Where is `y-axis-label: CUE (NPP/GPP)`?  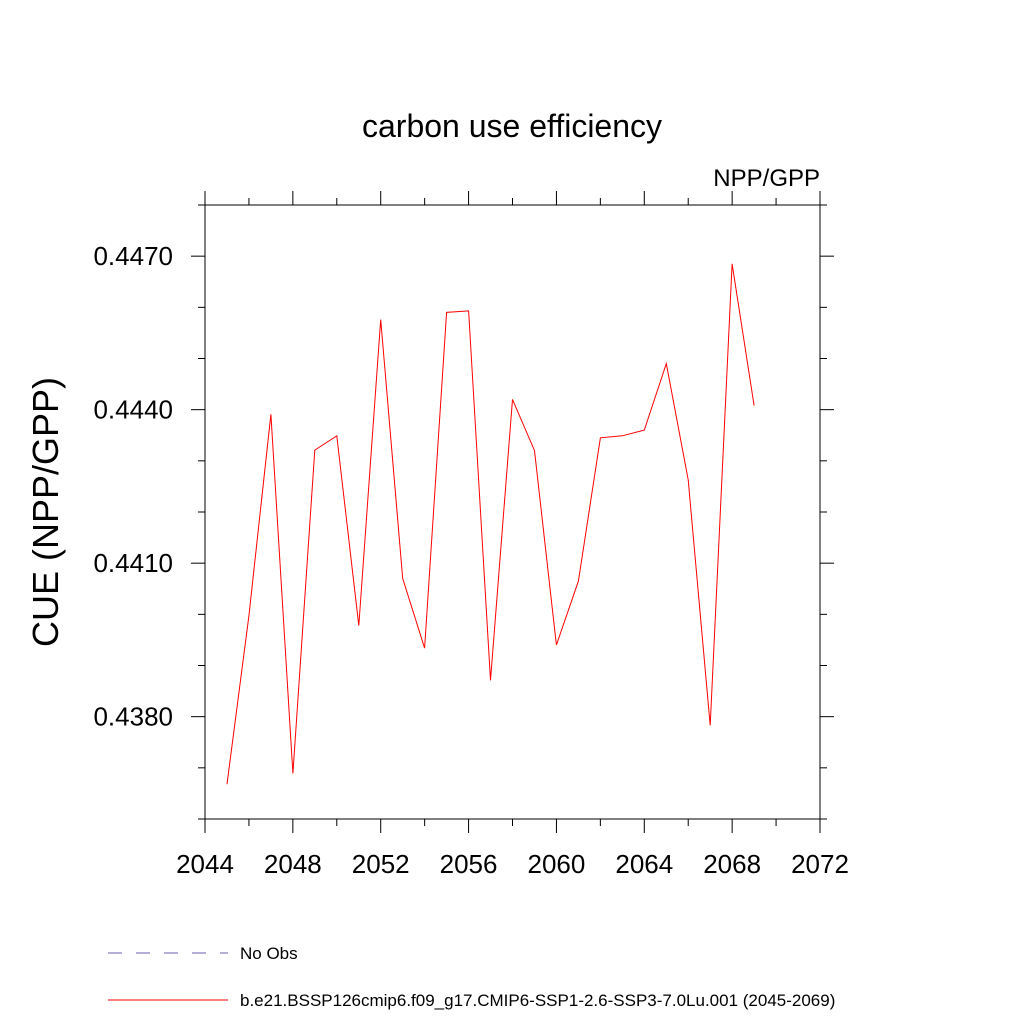
y-axis-label: CUE (NPP/GPP) is located at coordinates (45, 512).